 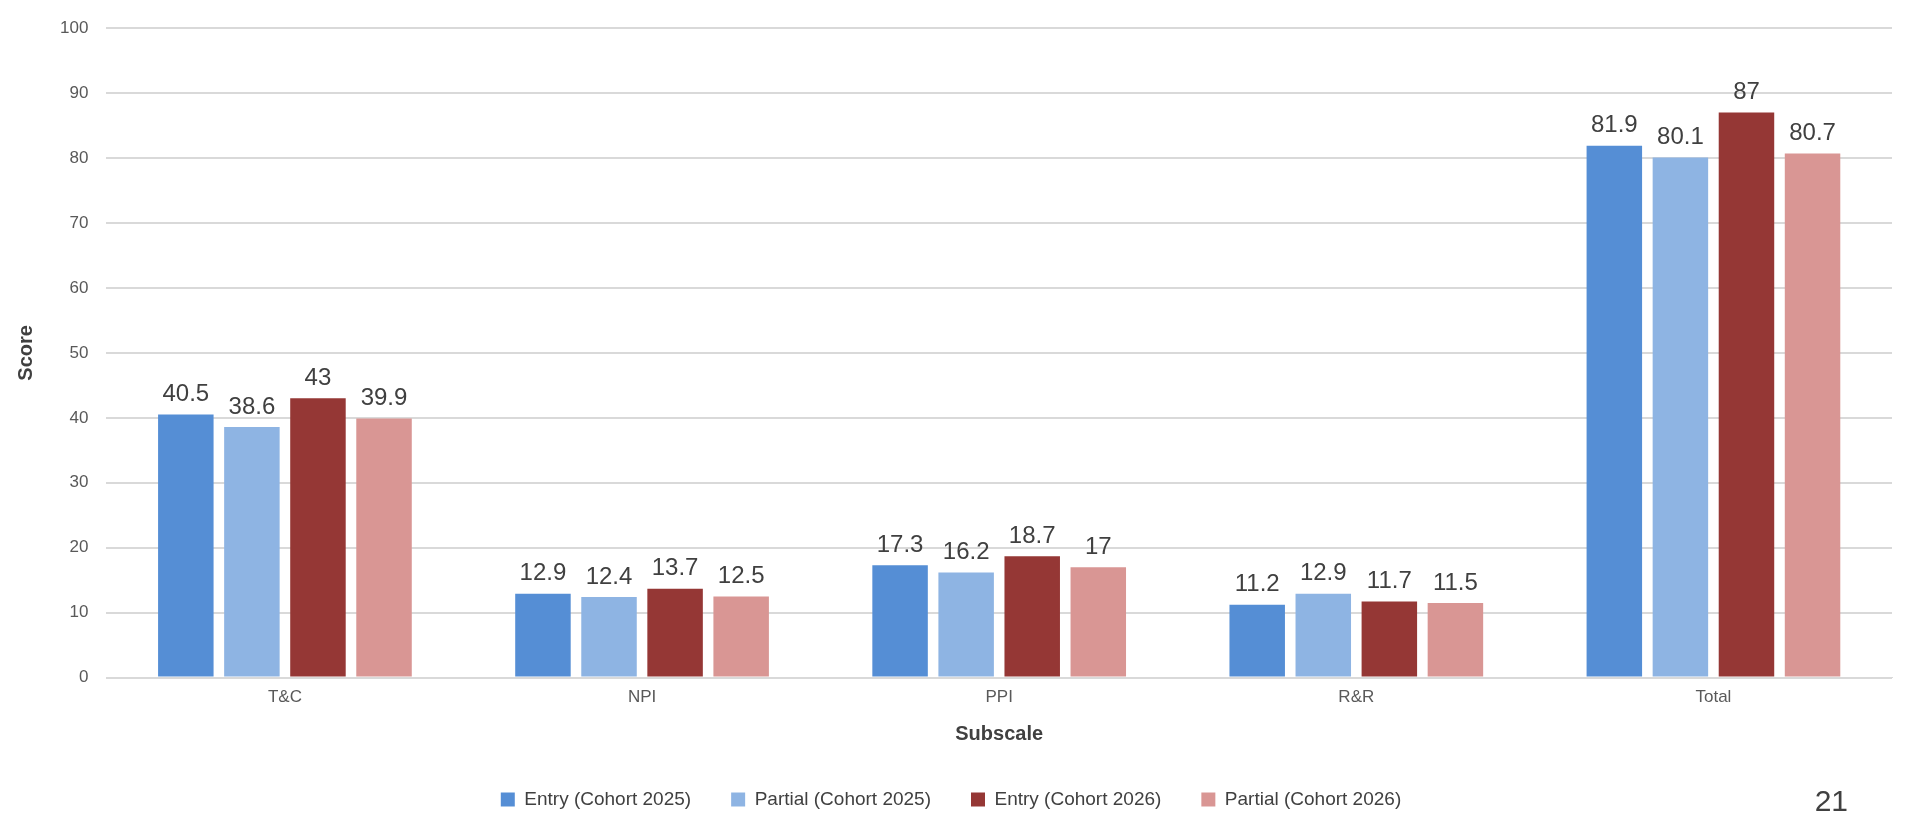 What do you see at coordinates (1831, 801) in the screenshot?
I see `text: 21` at bounding box center [1831, 801].